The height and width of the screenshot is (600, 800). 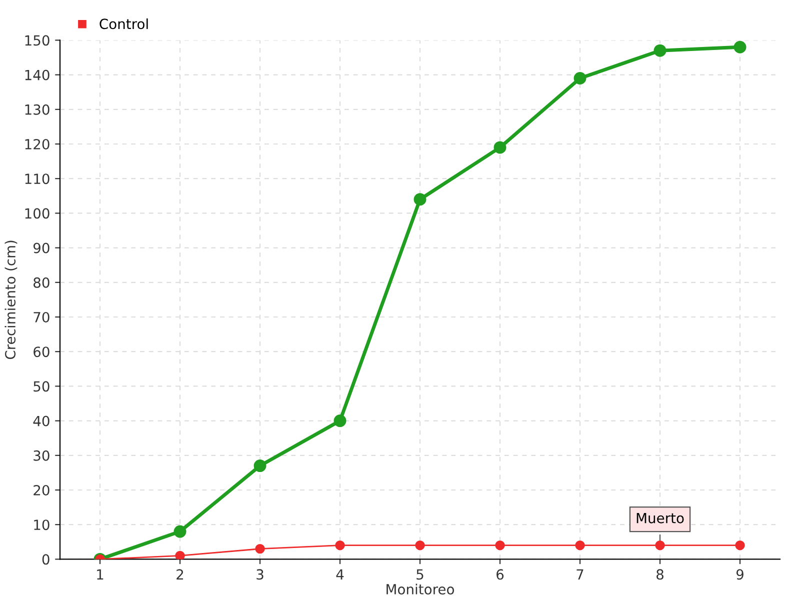 I want to click on x-tick-label: 7, so click(x=580, y=574).